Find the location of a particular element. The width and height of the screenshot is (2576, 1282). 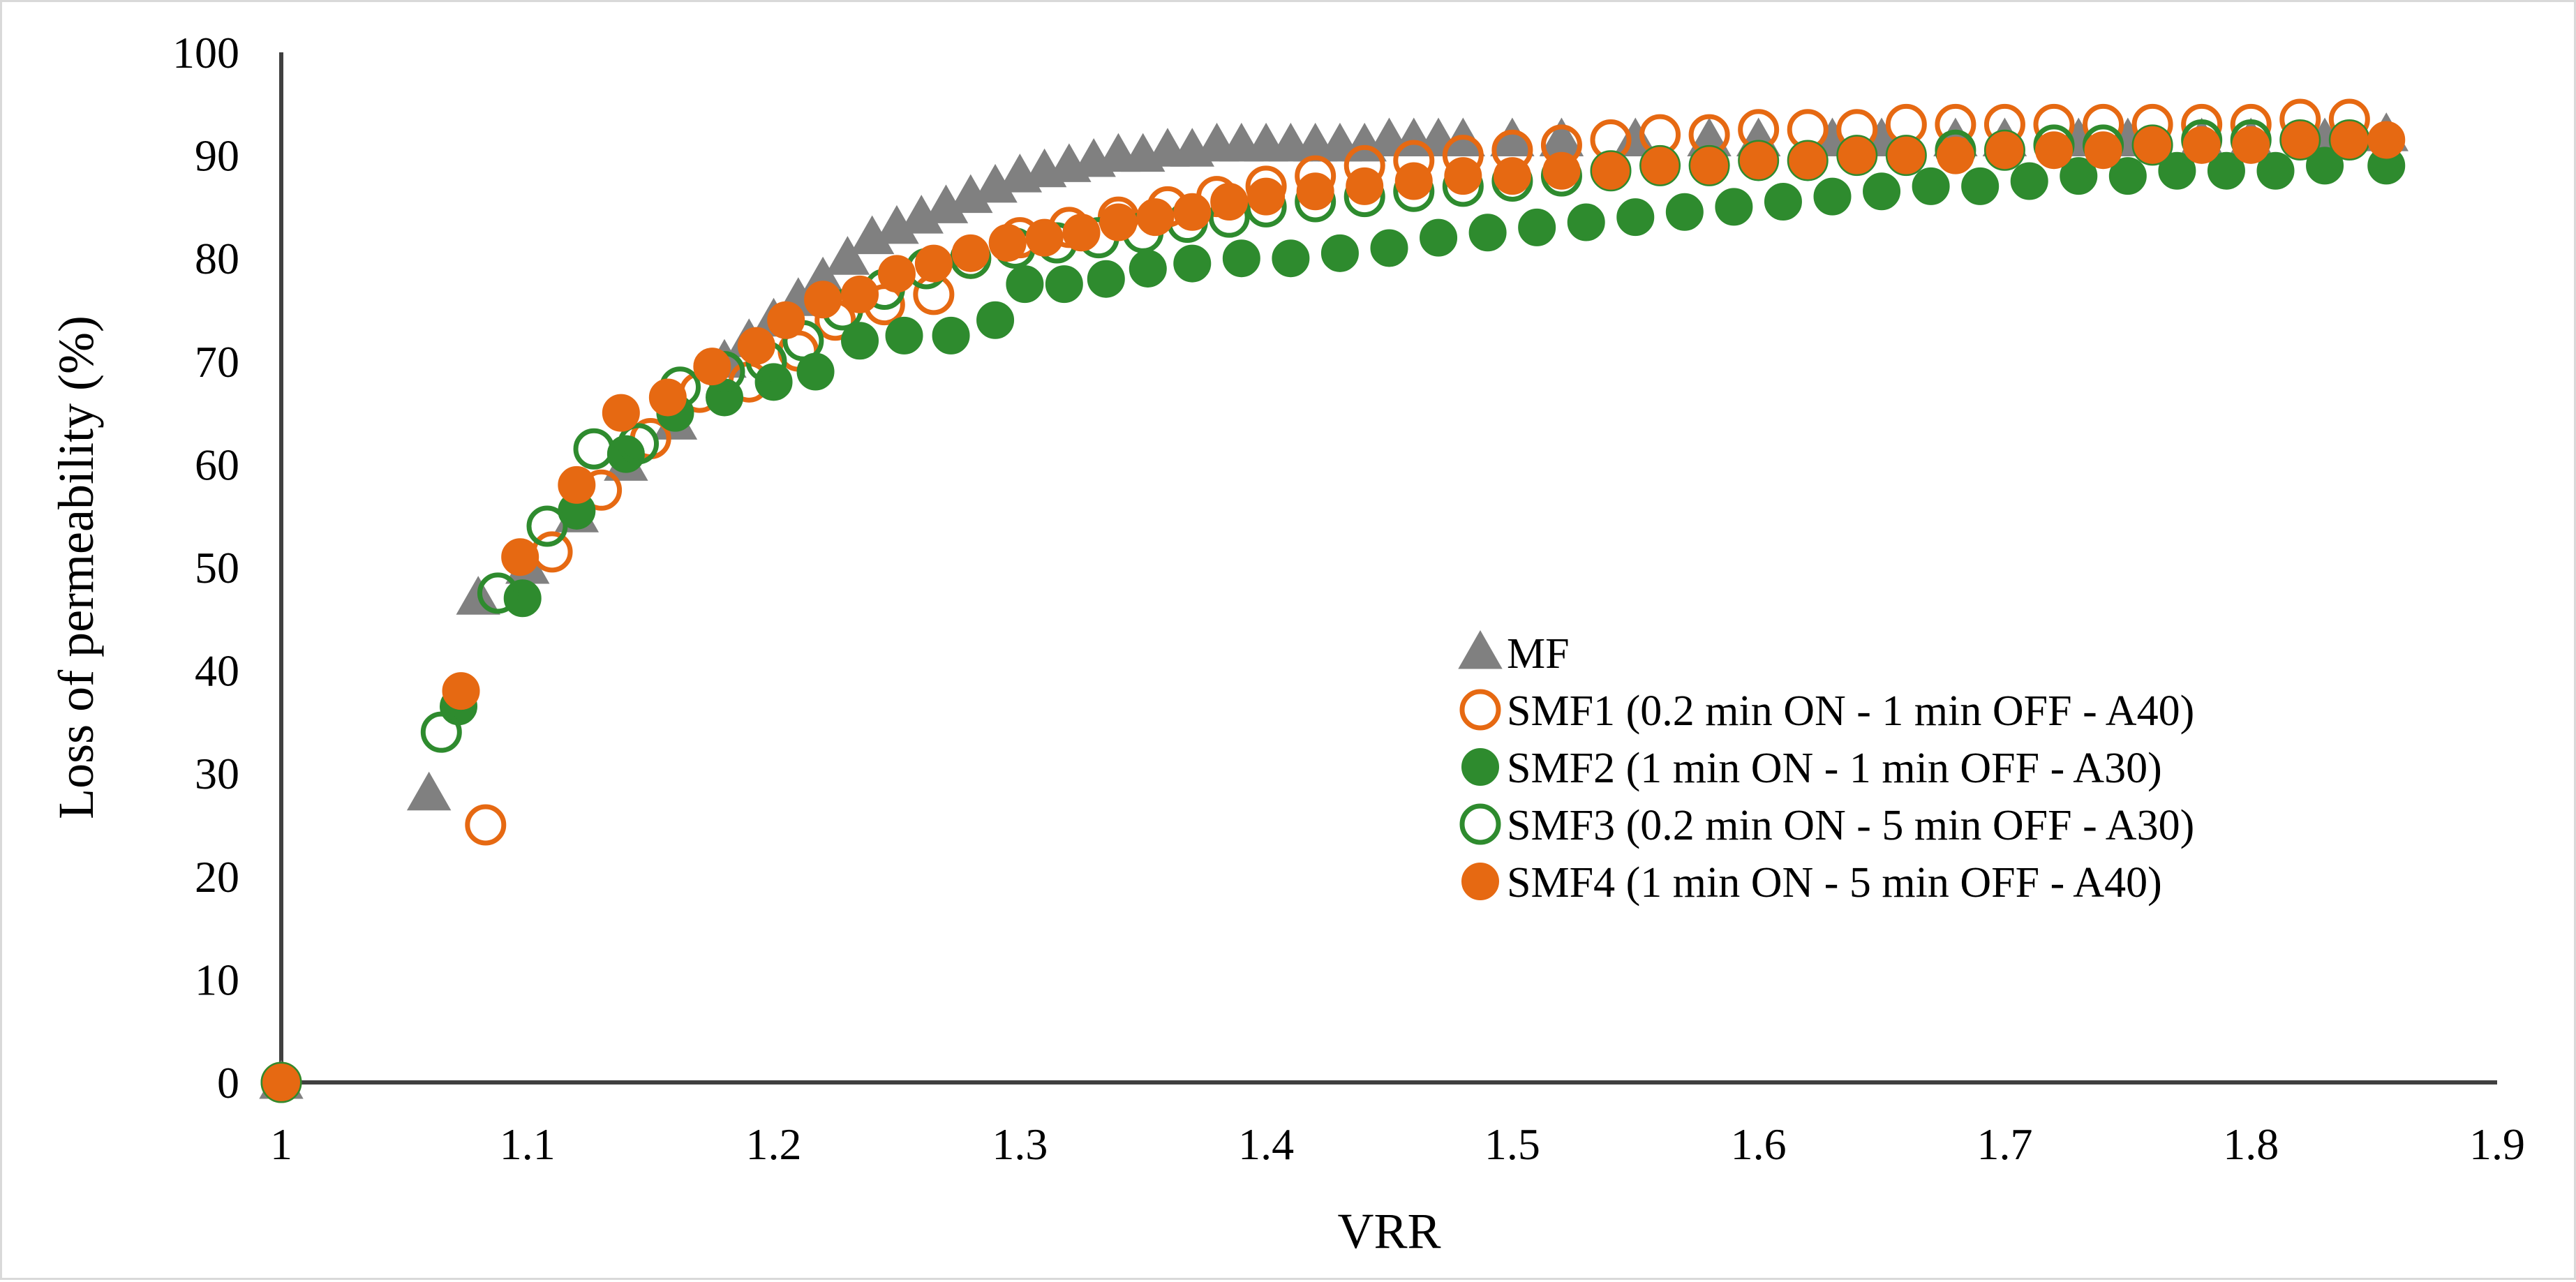

y-tick-label: 90 is located at coordinates (217, 156).